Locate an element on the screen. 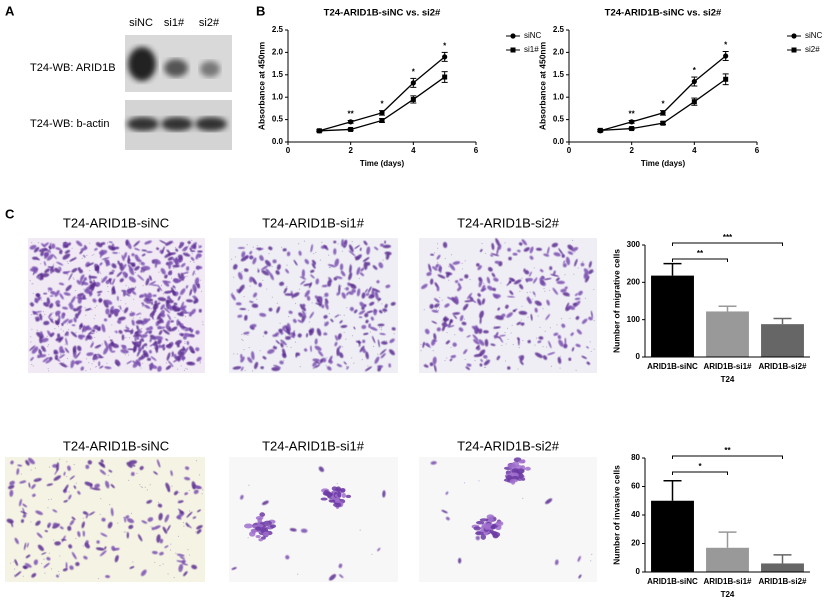  bar is located at coordinates (727, 559).